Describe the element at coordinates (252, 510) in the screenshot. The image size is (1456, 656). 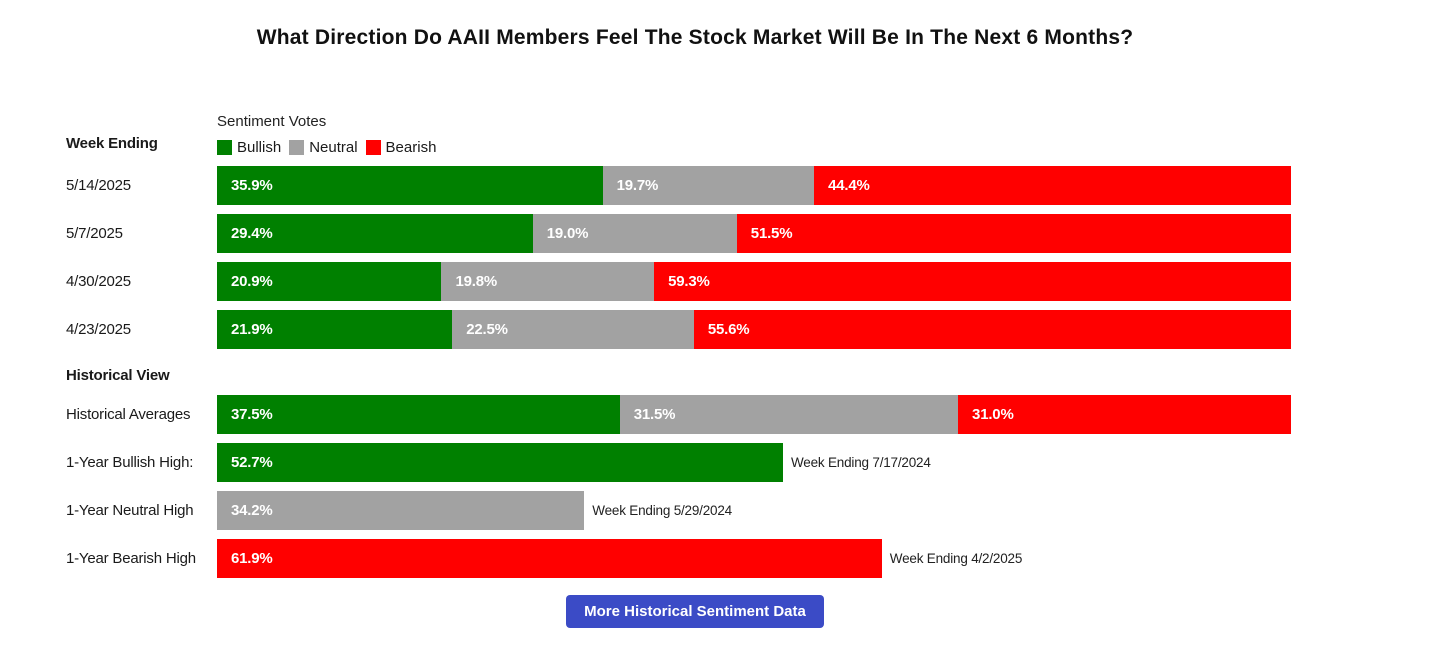
I see `neutral-high-value-label: 34.2%` at that location.